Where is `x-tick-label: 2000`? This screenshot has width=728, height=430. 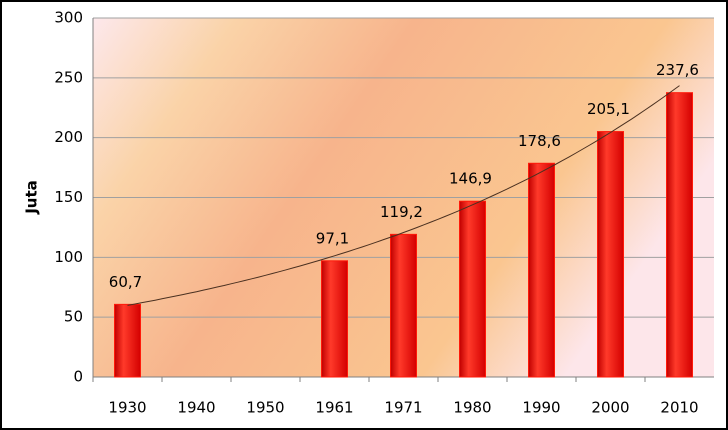 x-tick-label: 2000 is located at coordinates (610, 408).